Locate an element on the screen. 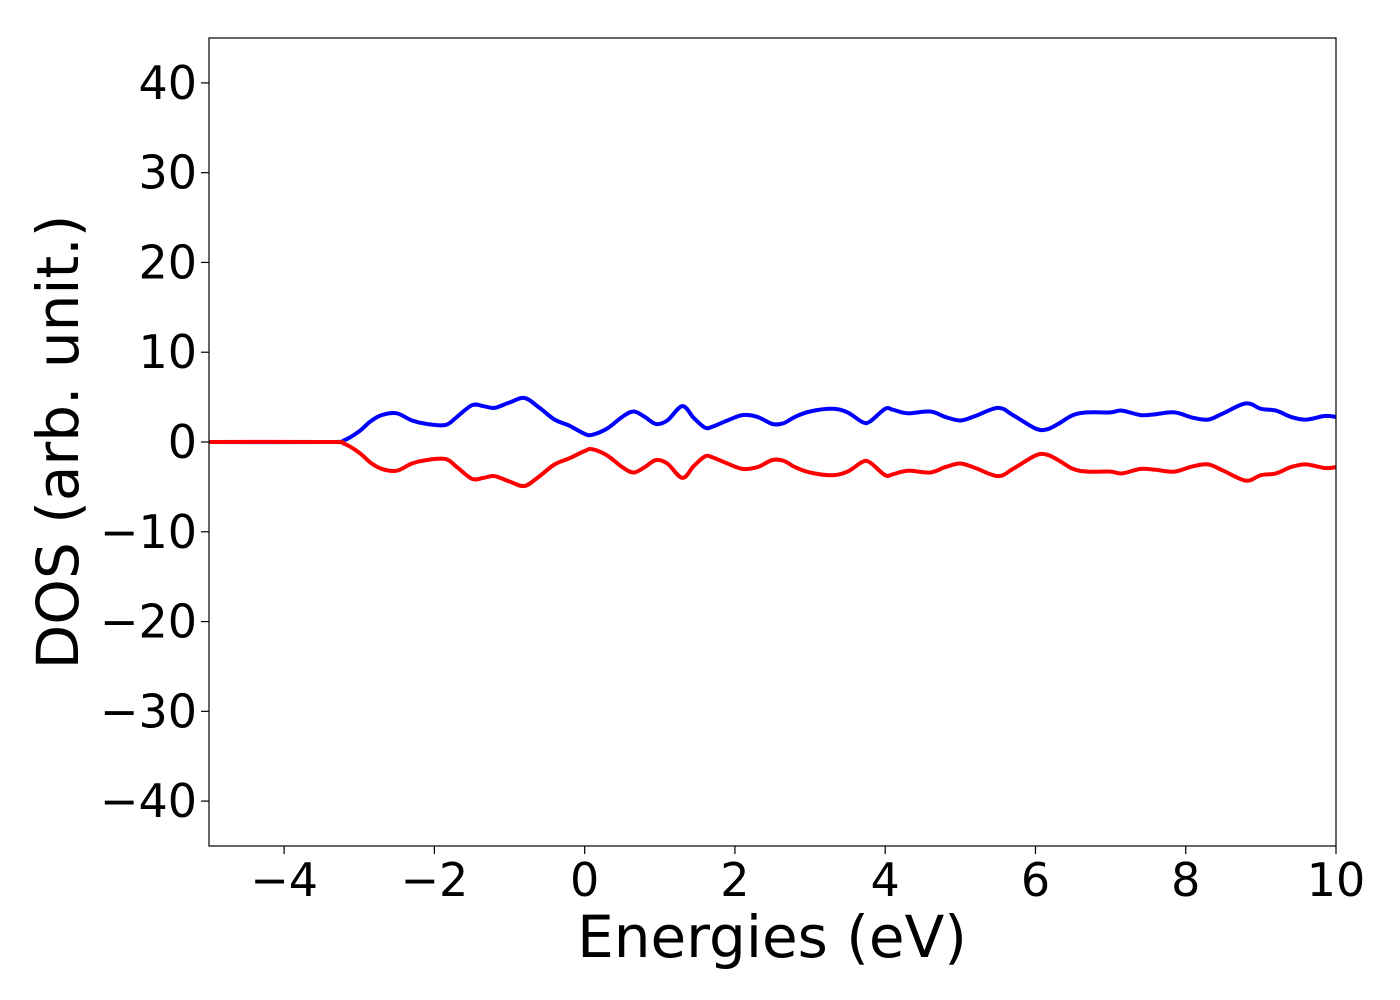 Image resolution: width=1400 pixels, height=1000 pixels. x-tick-label: 10 is located at coordinates (1336, 880).